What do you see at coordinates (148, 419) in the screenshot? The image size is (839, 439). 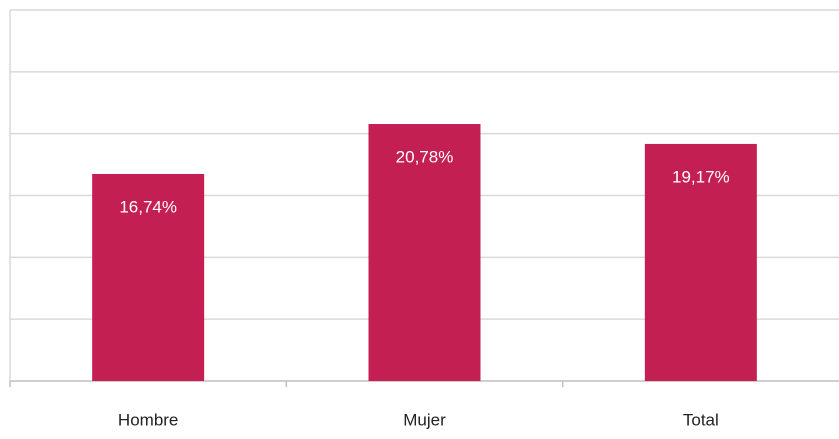 I see `x-tick-label: Hombre` at bounding box center [148, 419].